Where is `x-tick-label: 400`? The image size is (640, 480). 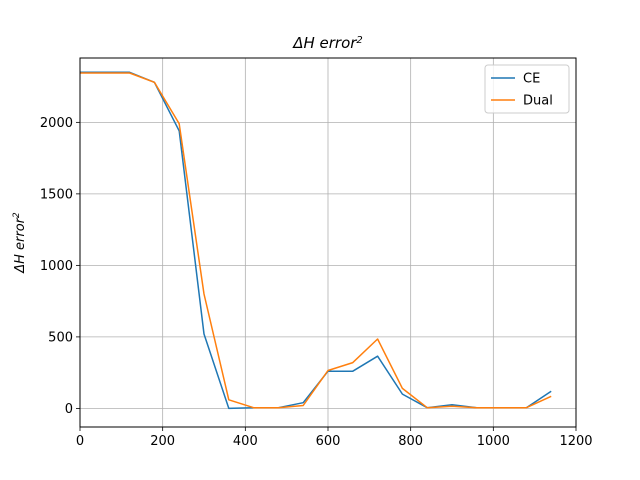 x-tick-label: 400 is located at coordinates (245, 441).